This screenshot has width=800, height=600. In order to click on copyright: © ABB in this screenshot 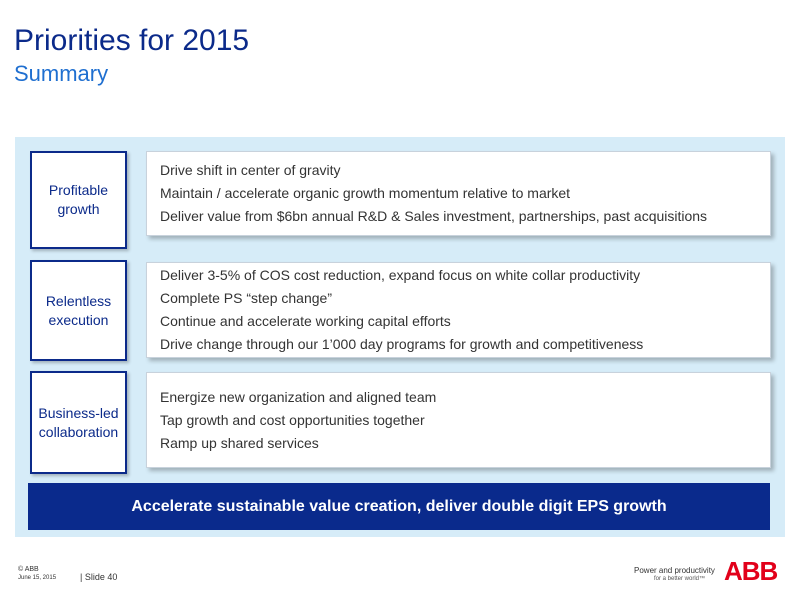, I will do `click(28, 569)`.